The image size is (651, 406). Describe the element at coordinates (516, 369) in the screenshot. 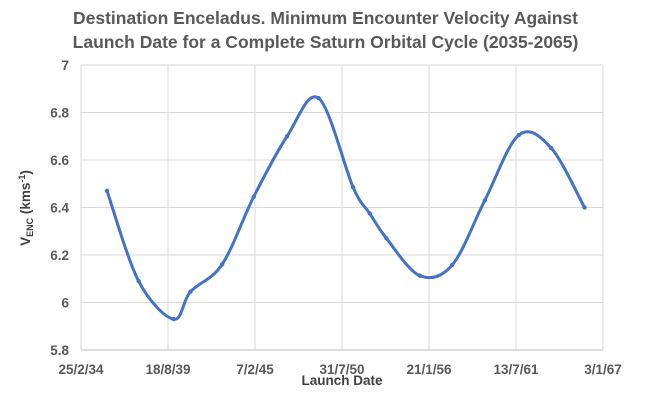

I see `x-tick-label: 13/7/61` at that location.